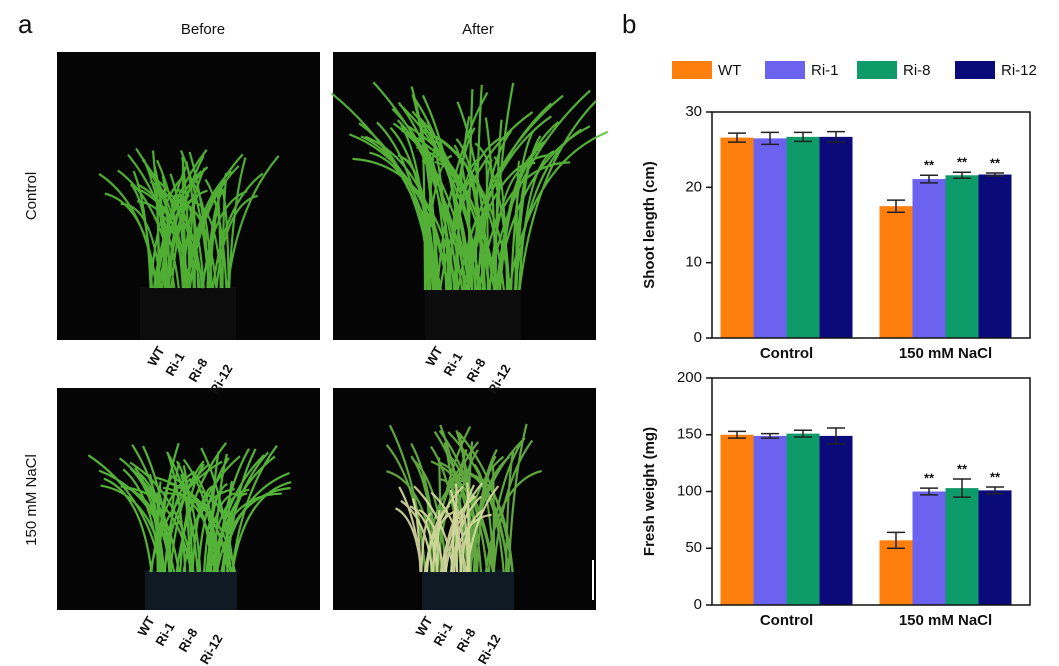  What do you see at coordinates (693, 111) in the screenshot?
I see `y-tick-label: 30` at bounding box center [693, 111].